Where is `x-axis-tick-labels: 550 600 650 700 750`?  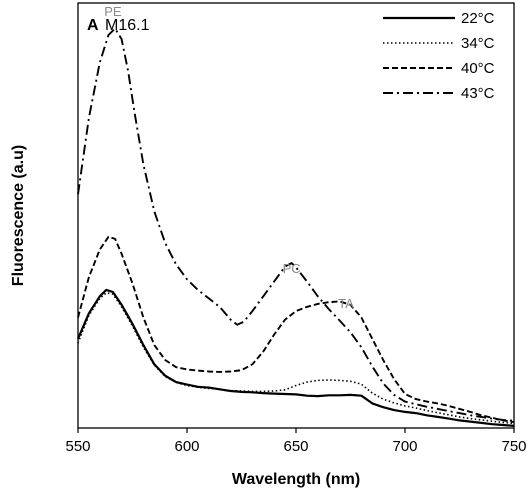
x-axis-tick-labels: 550 600 650 700 750 is located at coordinates (295, 446).